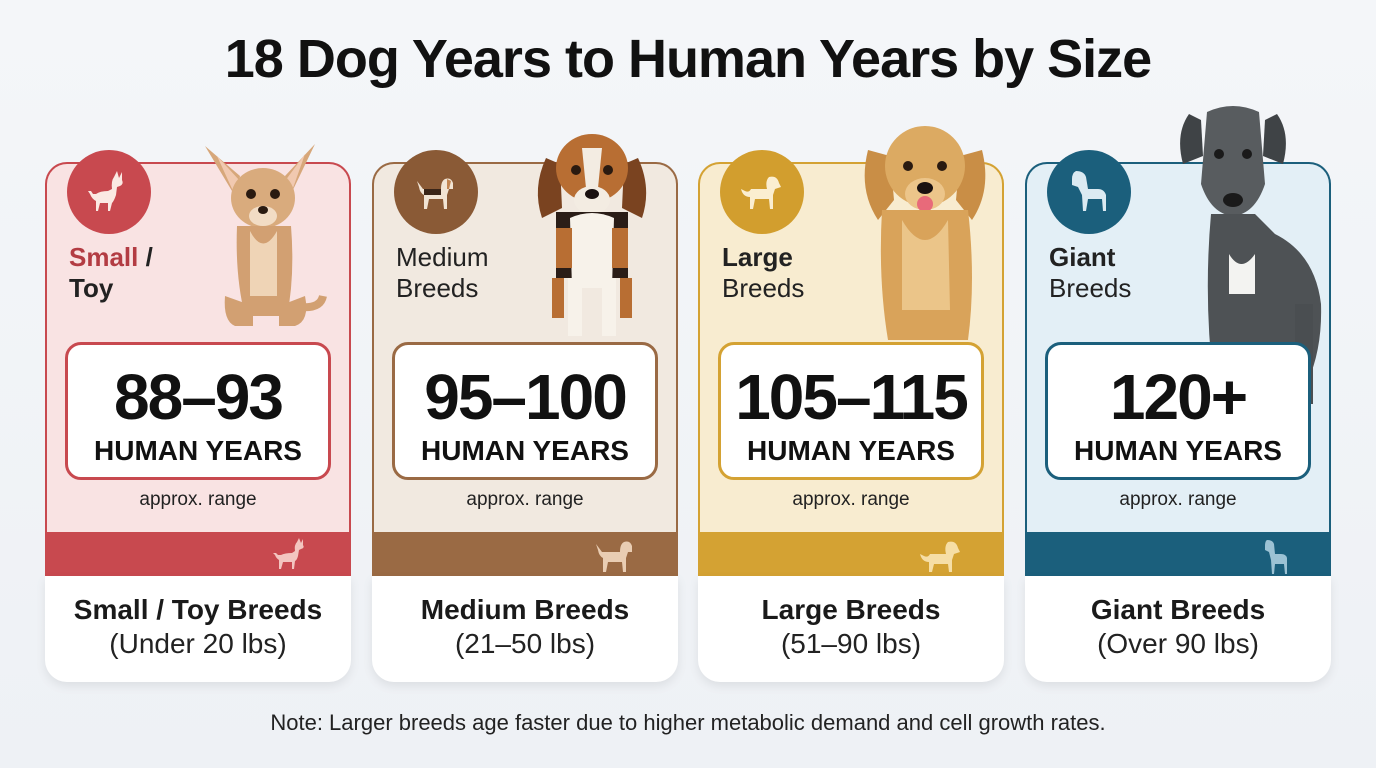 The width and height of the screenshot is (1376, 768). Describe the element at coordinates (757, 257) in the screenshot. I see `card-label-bold: Large` at that location.